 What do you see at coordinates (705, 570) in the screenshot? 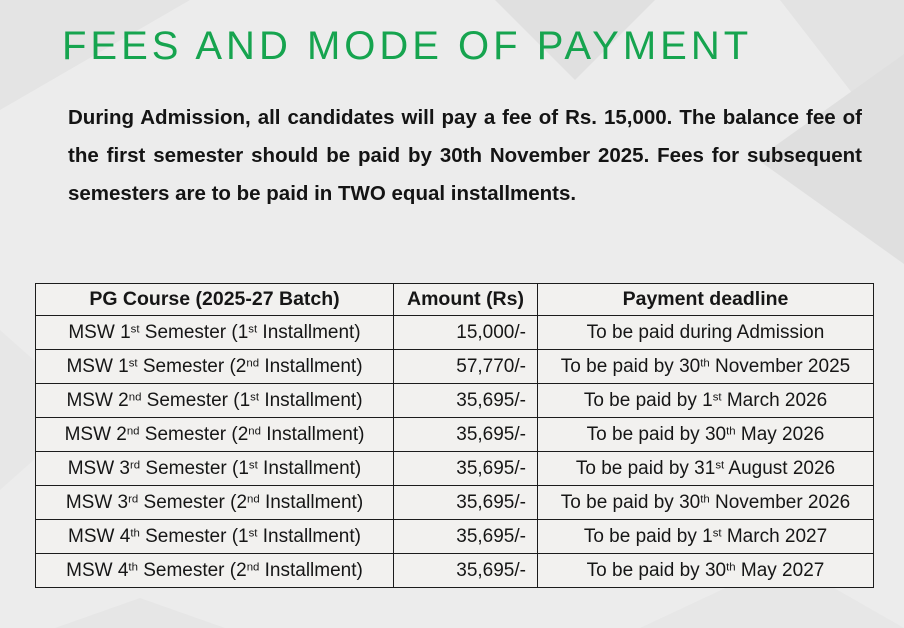
I see `deadline-cell: To be paid by 30th May 2027` at bounding box center [705, 570].